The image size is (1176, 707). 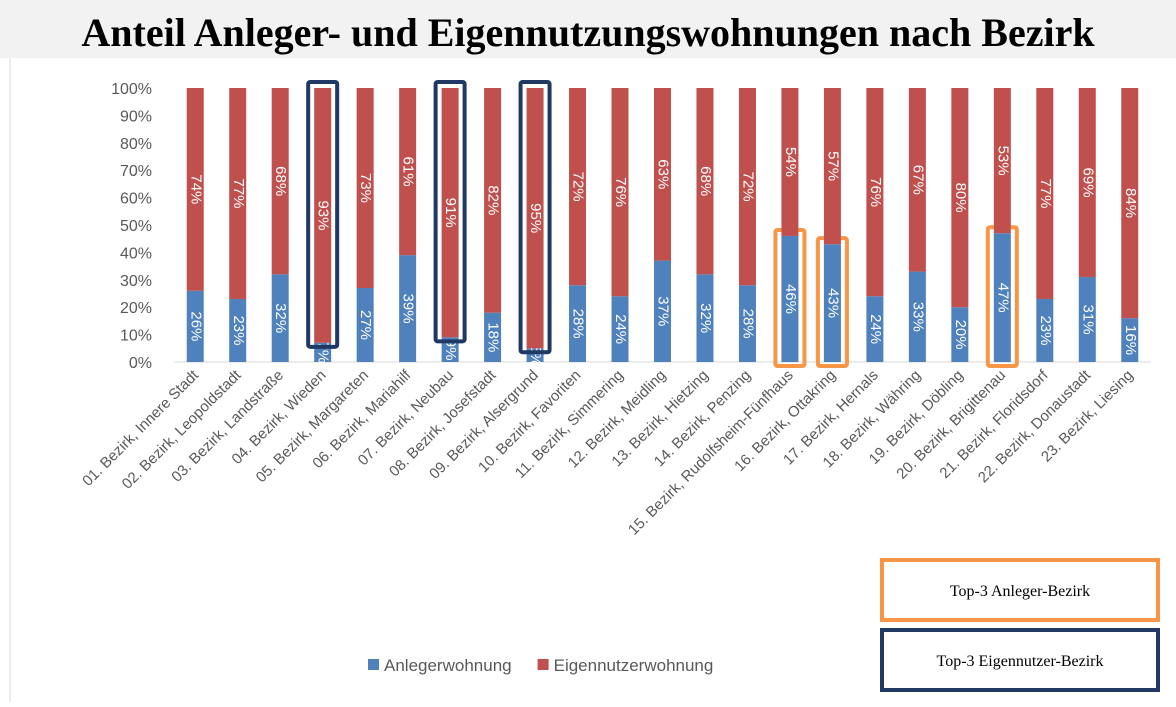 I want to click on y-tick-label: 0%, so click(x=140, y=363).